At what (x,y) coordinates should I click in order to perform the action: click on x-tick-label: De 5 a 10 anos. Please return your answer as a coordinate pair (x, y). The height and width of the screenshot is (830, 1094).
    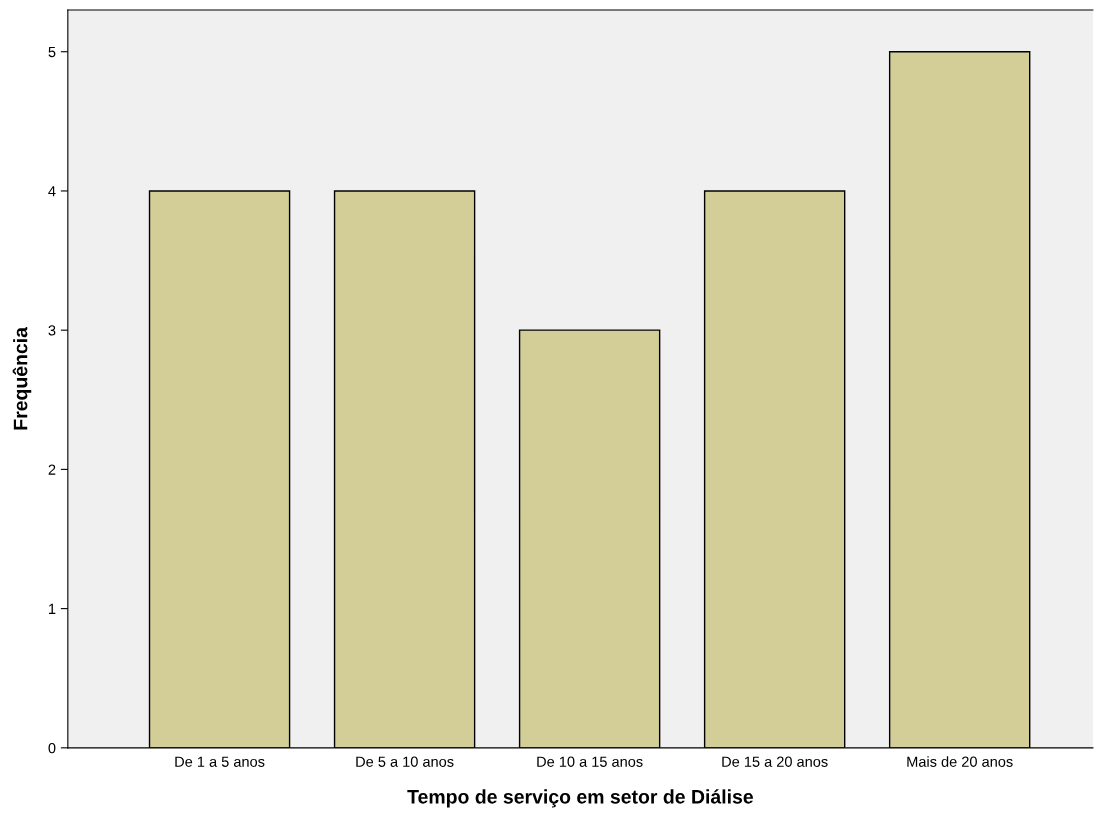
    Looking at the image, I should click on (405, 761).